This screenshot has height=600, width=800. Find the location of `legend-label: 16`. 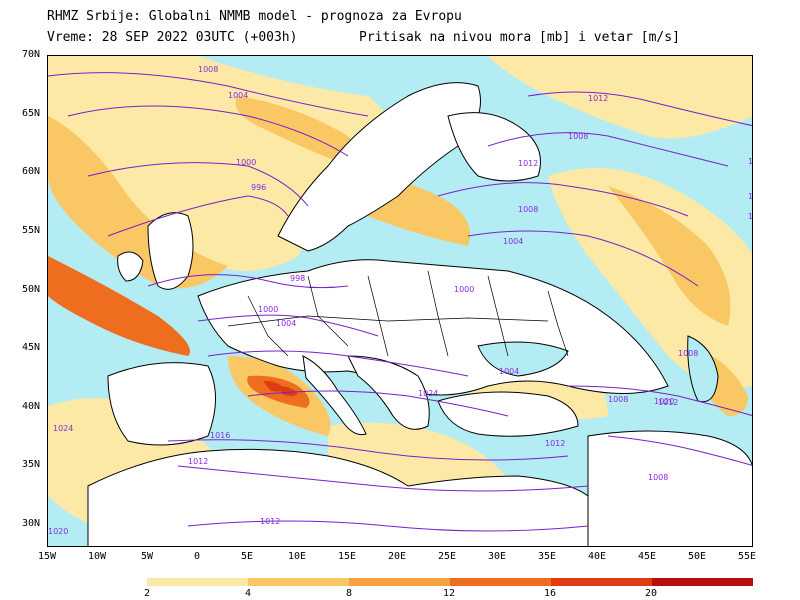

legend-label: 16 is located at coordinates (550, 593).